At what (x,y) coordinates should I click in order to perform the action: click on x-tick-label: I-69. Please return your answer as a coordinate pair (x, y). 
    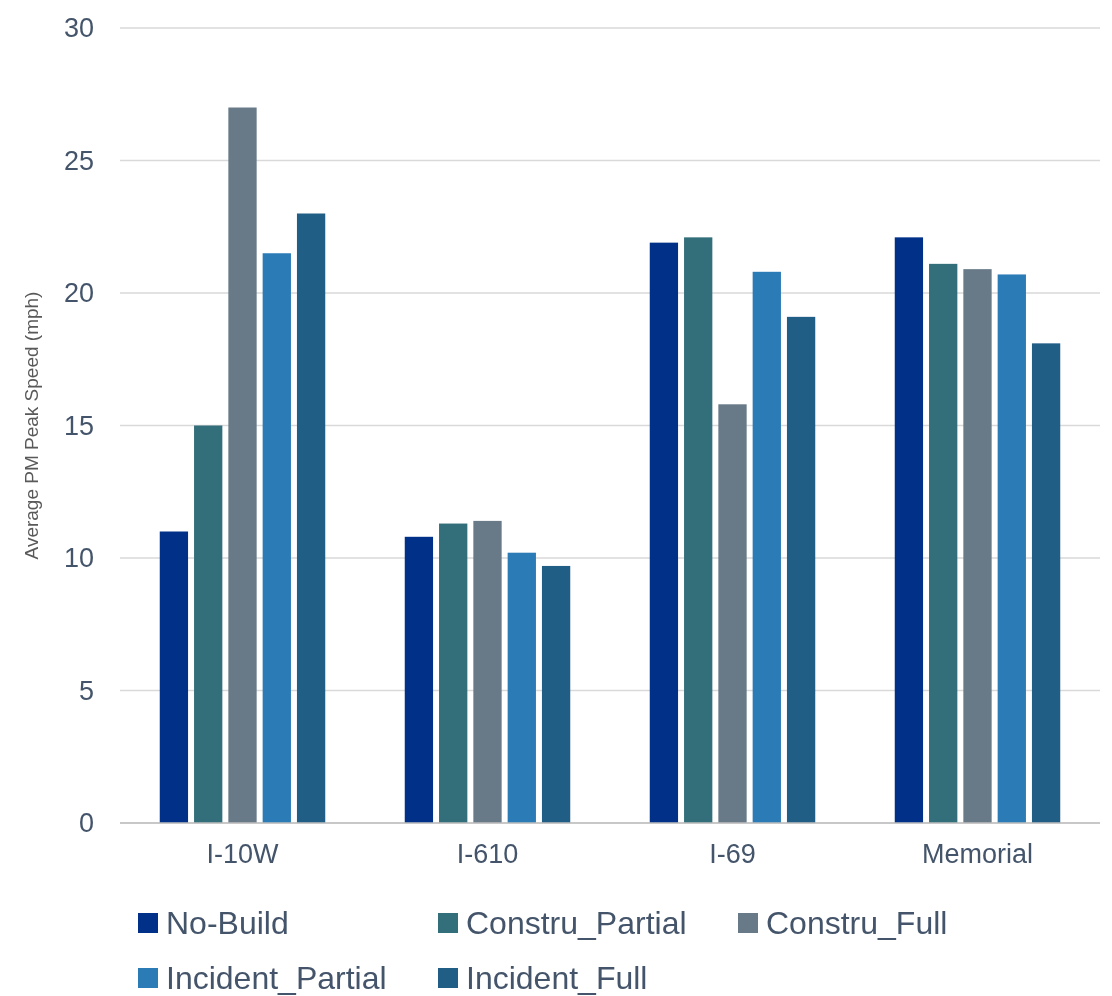
    Looking at the image, I should click on (732, 854).